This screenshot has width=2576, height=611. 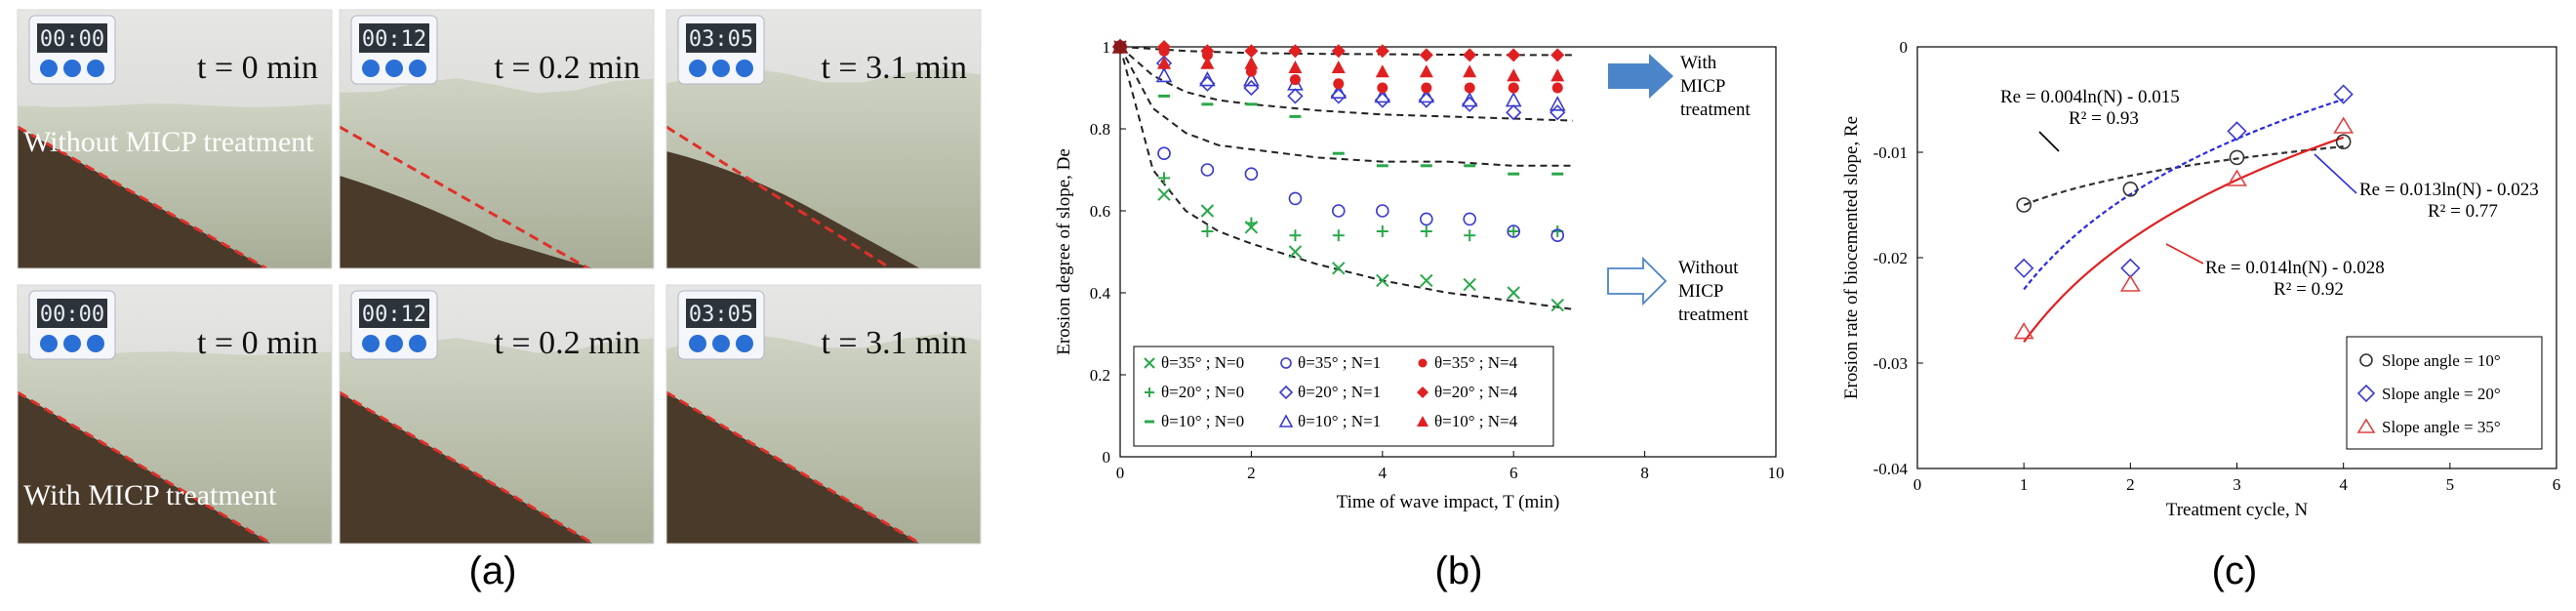 I want to click on photo-content: 00:12, so click(x=497, y=414).